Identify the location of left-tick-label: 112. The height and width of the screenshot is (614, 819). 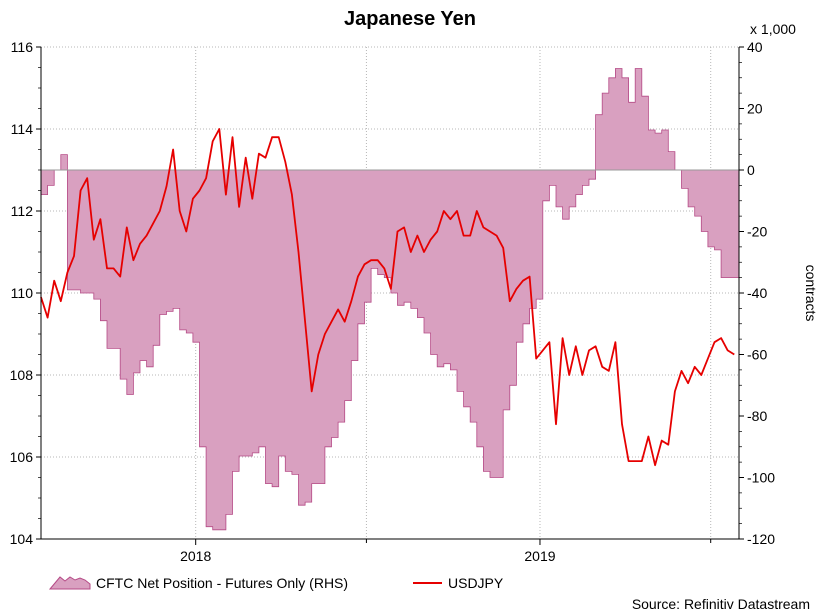
(22, 211).